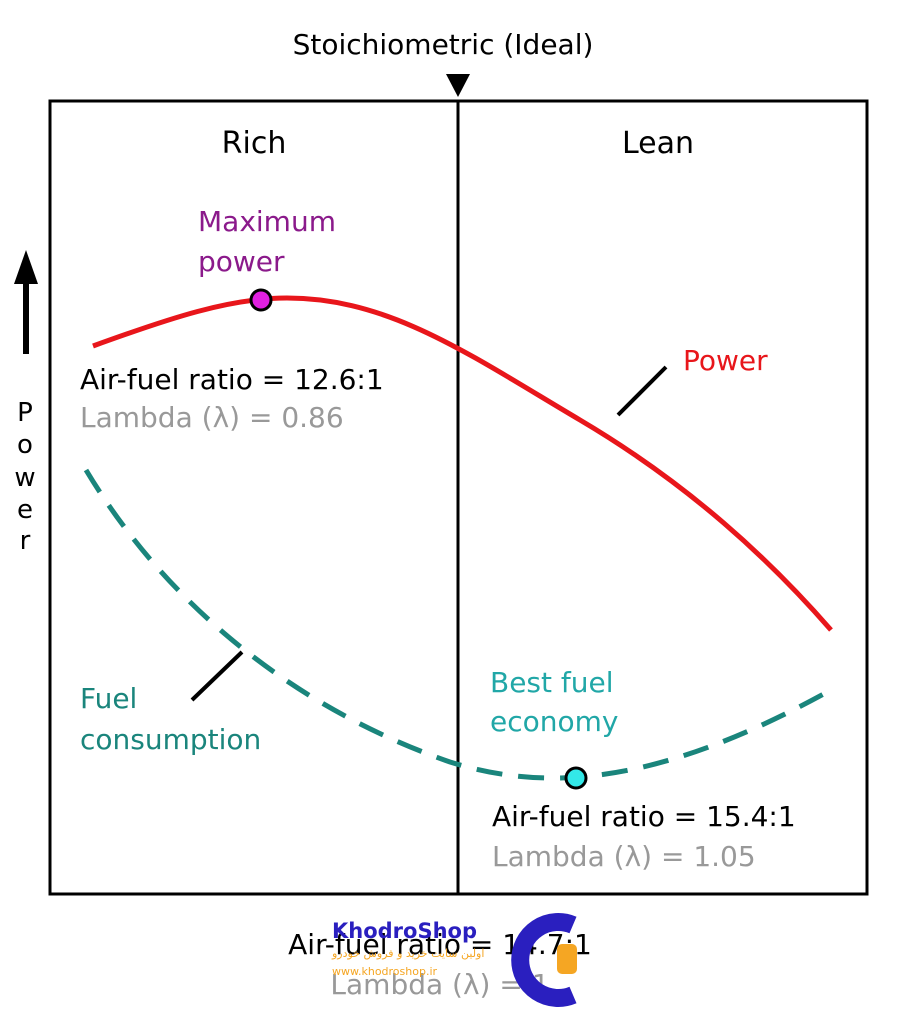 This screenshot has height=1024, width=913. What do you see at coordinates (241, 261) in the screenshot?
I see `maximum-power-label: power` at bounding box center [241, 261].